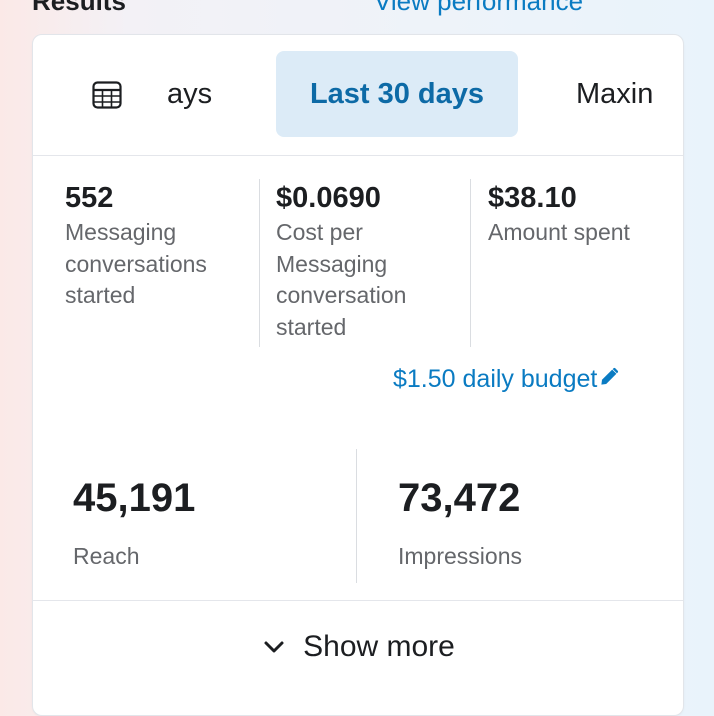 This screenshot has height=716, width=714. What do you see at coordinates (274, 647) in the screenshot?
I see `chevron-down-icon` at bounding box center [274, 647].